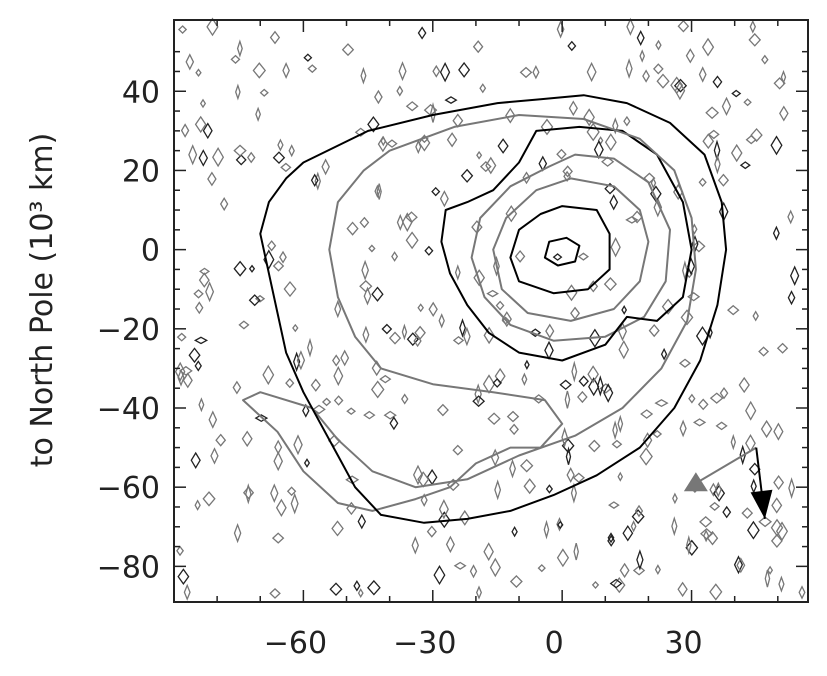  What do you see at coordinates (761, 504) in the screenshot?
I see `motion-arrowhead` at bounding box center [761, 504].